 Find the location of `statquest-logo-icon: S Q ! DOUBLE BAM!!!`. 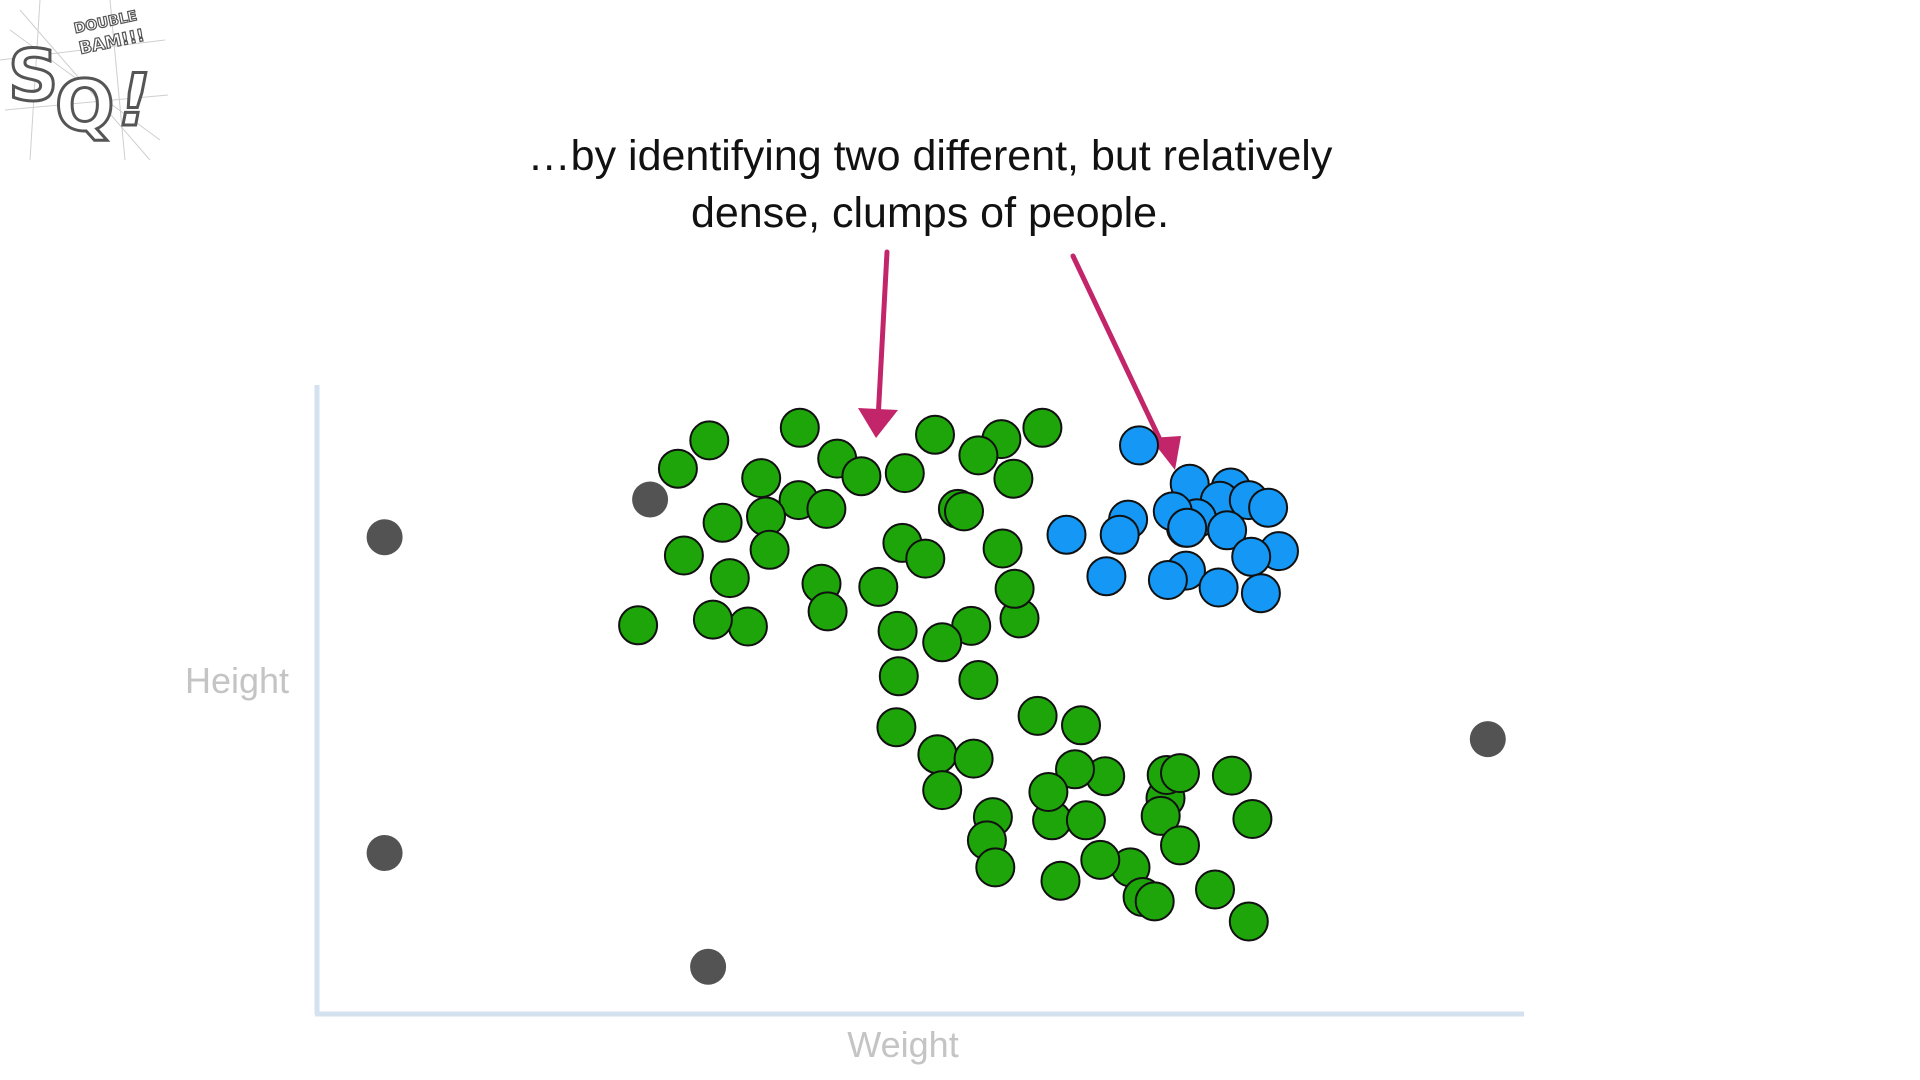

statquest-logo-icon: S Q ! DOUBLE BAM!!! is located at coordinates (84, 80).